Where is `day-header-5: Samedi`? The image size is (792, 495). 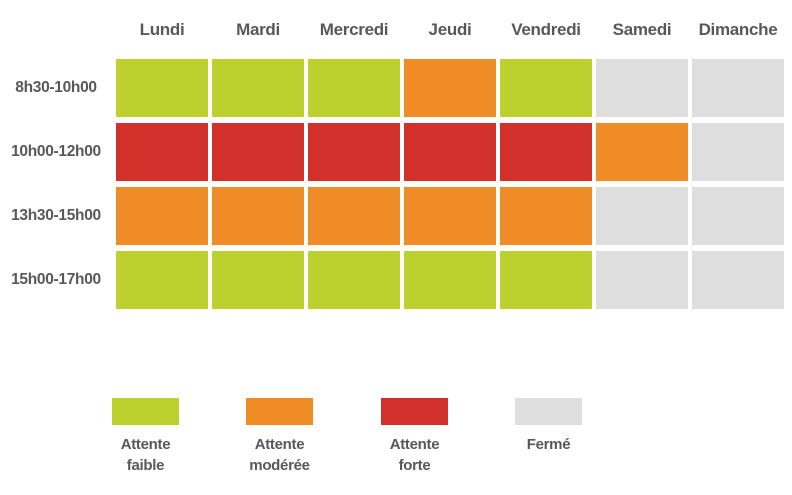
day-header-5: Samedi is located at coordinates (642, 29).